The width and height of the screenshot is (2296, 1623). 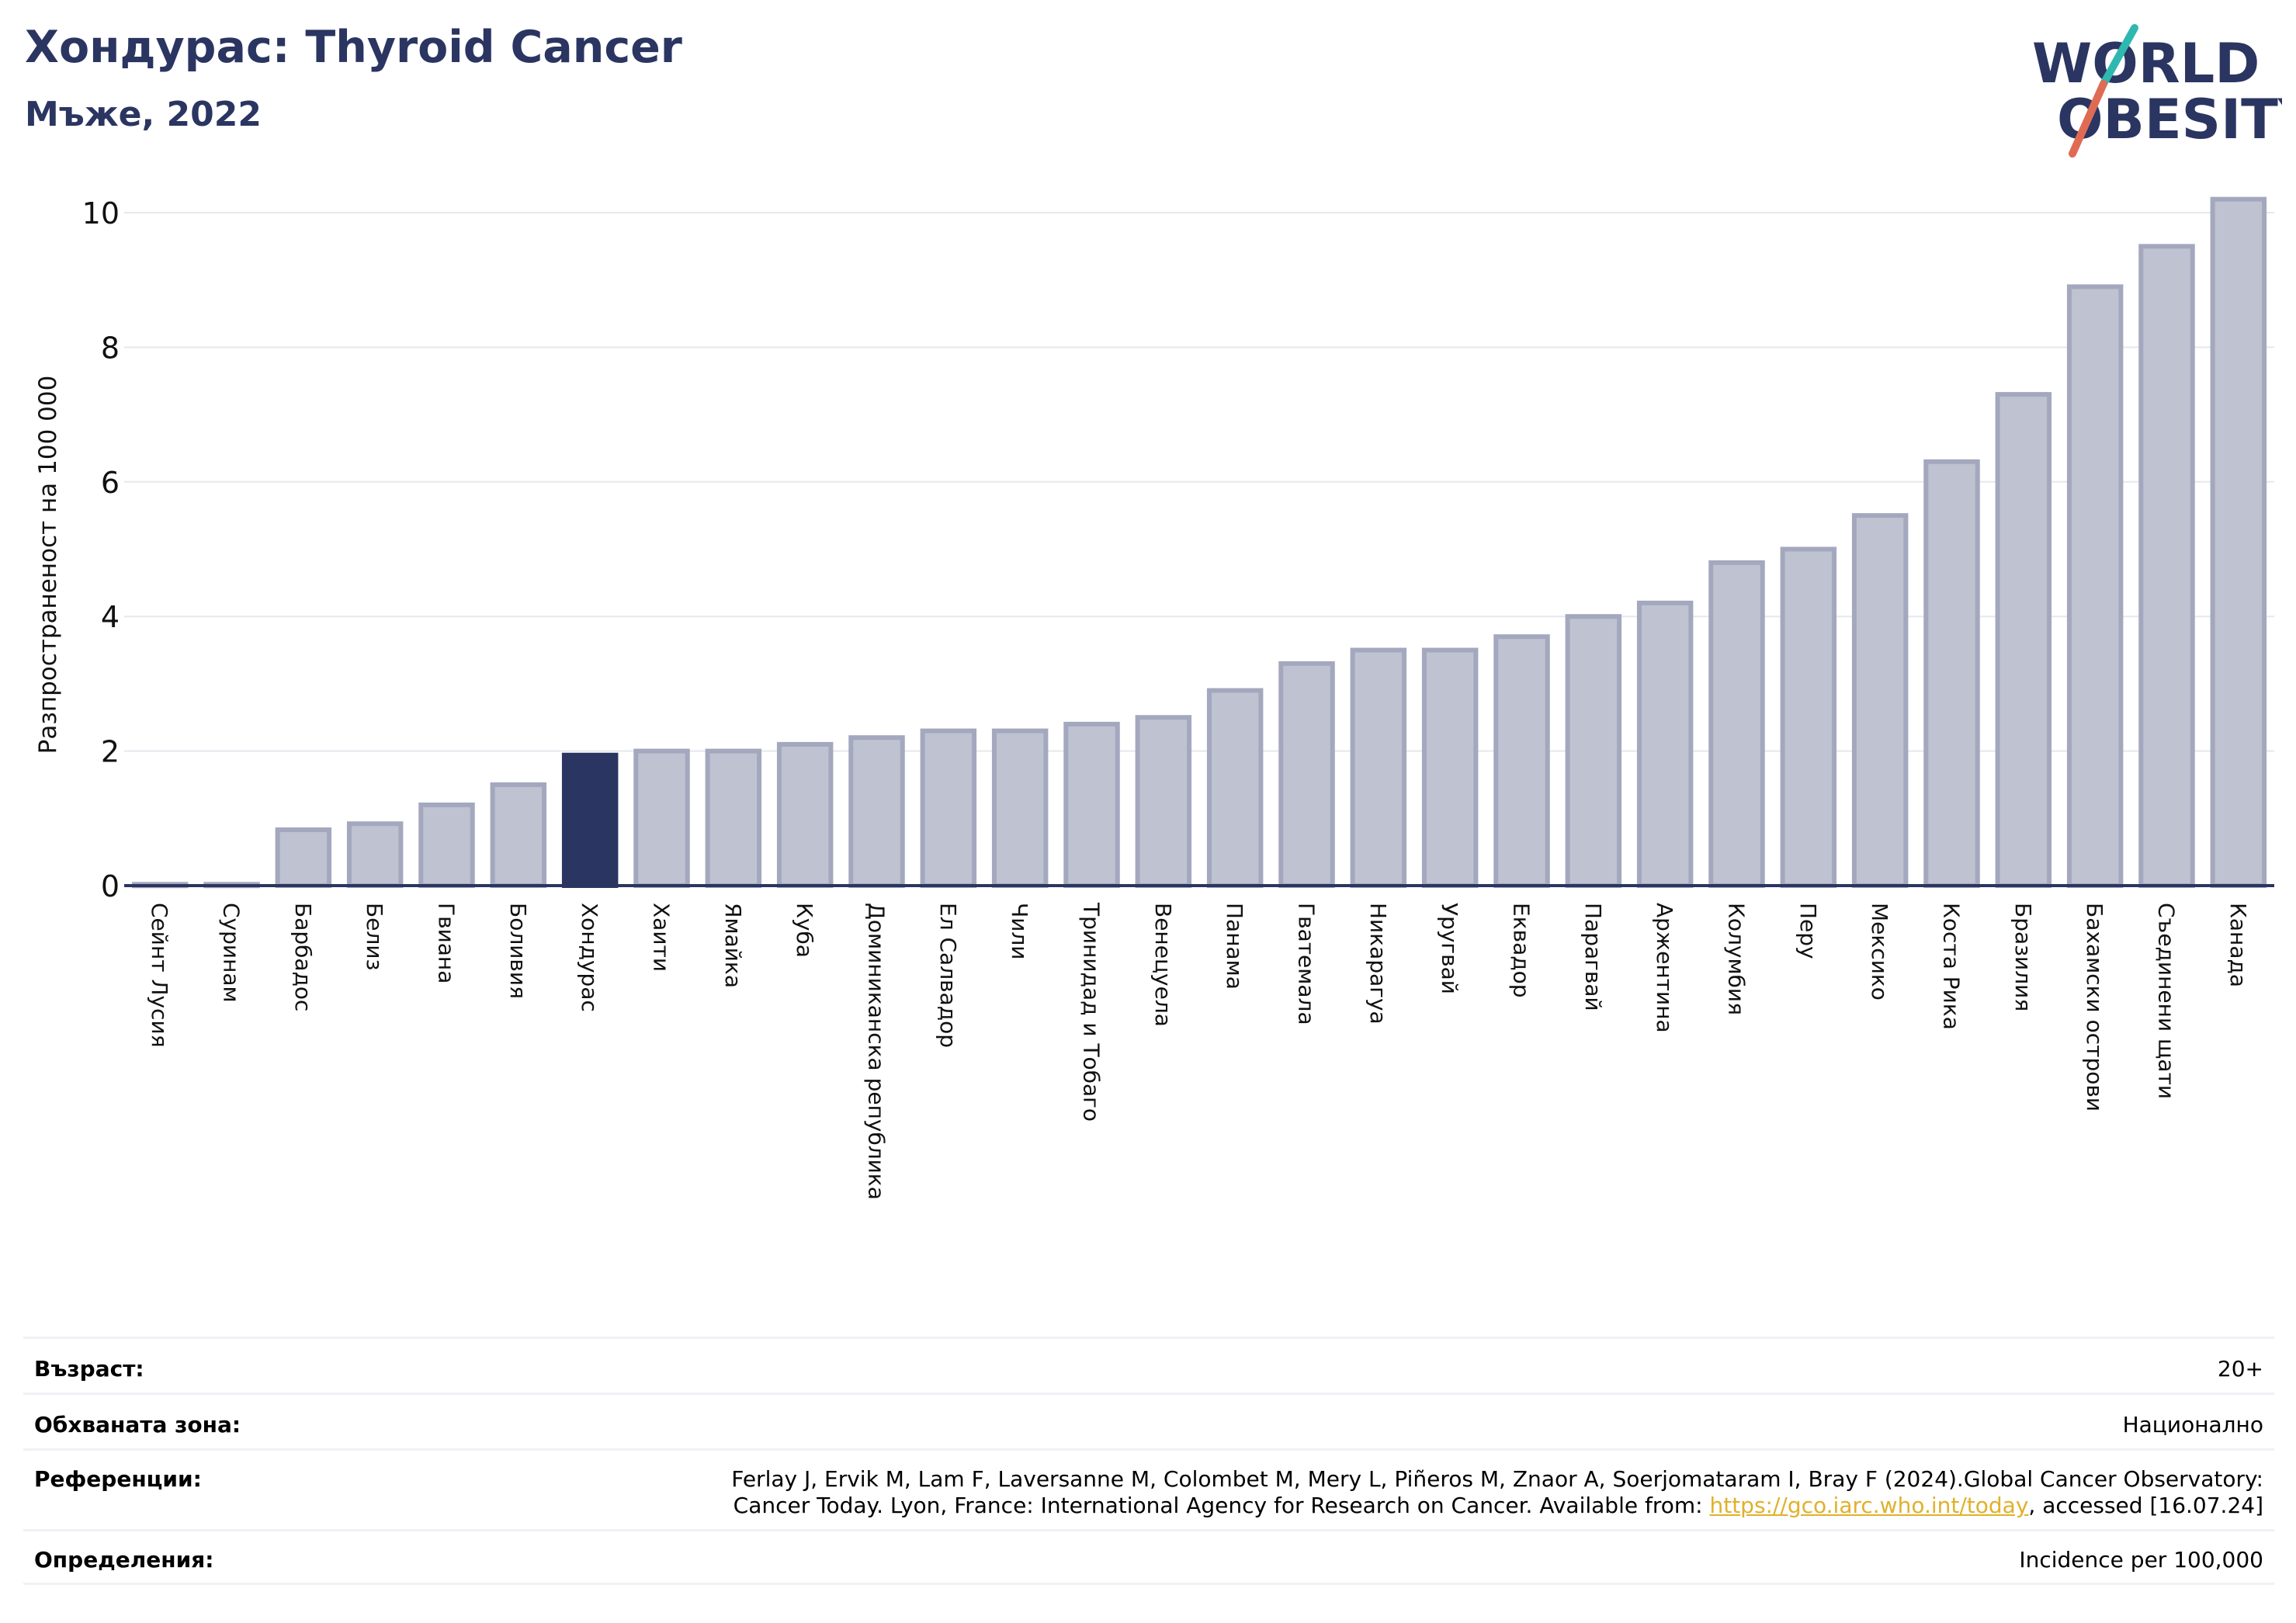 I want to click on age-value: 20+, so click(x=2240, y=1369).